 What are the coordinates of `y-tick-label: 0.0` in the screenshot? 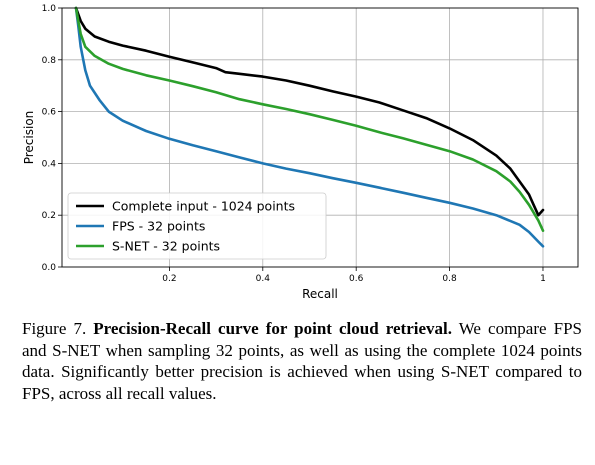 It's located at (49, 268).